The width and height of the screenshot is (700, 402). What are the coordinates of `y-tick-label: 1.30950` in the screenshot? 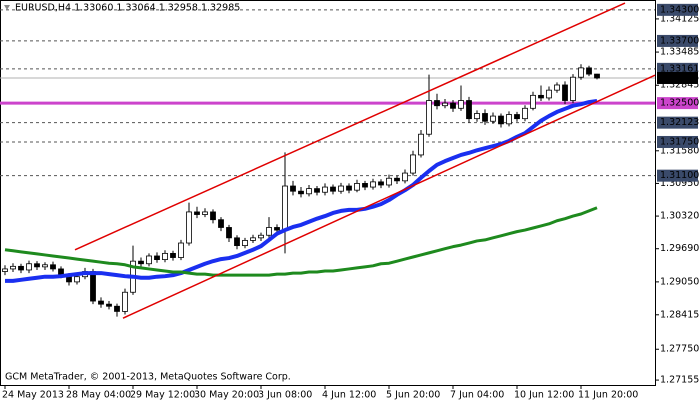 It's located at (679, 183).